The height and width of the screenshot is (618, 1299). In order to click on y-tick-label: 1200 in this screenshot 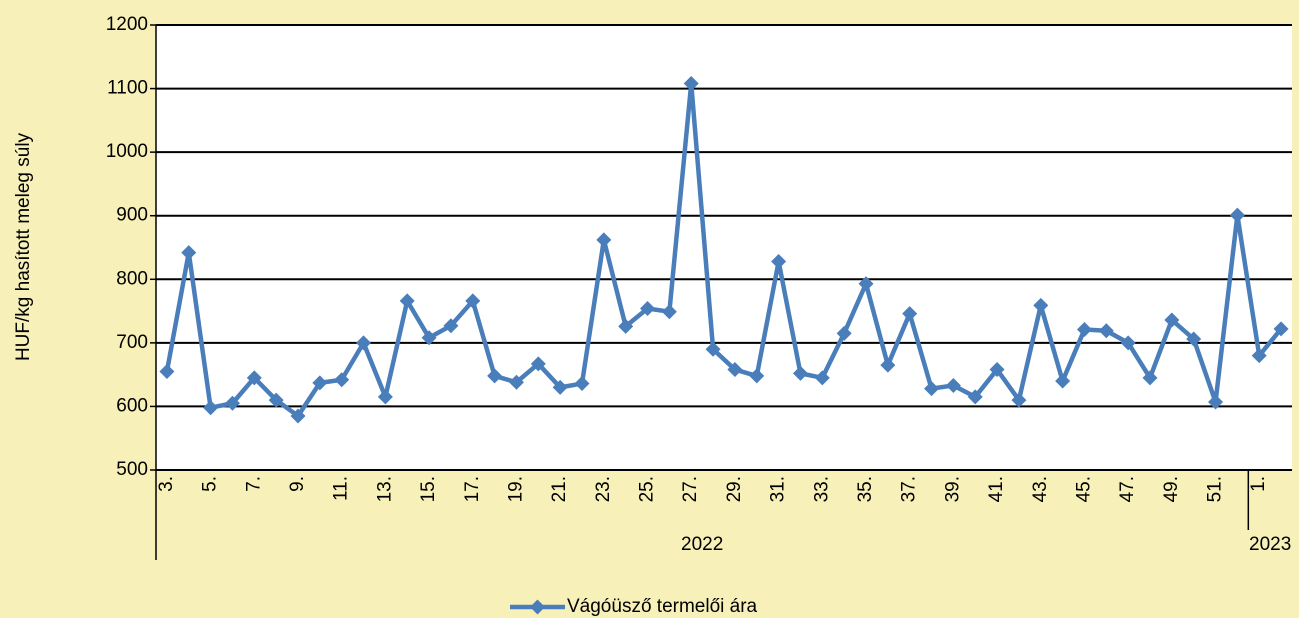, I will do `click(127, 24)`.